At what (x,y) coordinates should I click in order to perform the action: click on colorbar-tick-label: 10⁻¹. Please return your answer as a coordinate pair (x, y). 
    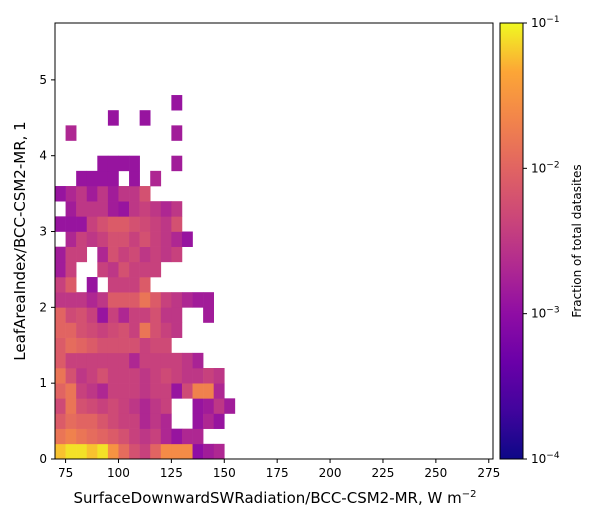
    Looking at the image, I should click on (545, 22).